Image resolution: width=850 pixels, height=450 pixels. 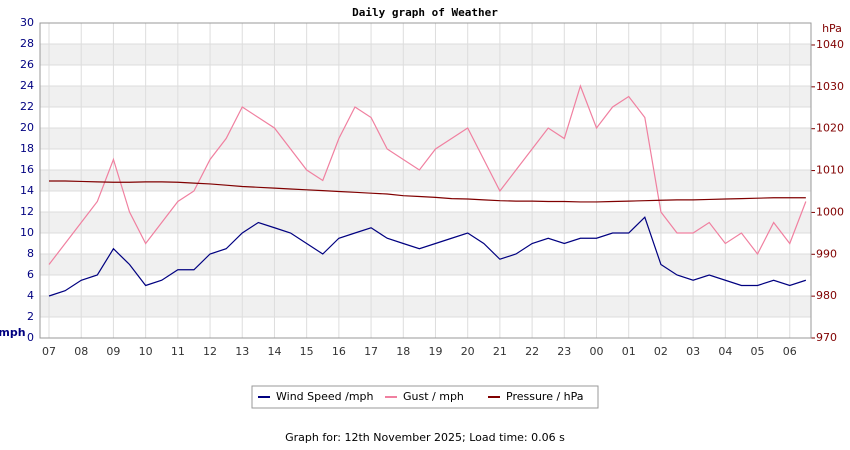 What do you see at coordinates (27, 190) in the screenshot?
I see `y-tick-label: 14` at bounding box center [27, 190].